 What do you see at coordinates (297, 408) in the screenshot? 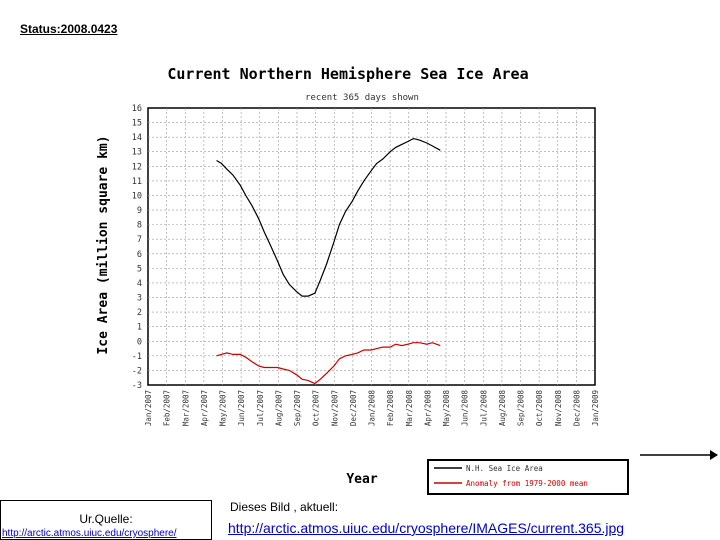
I see `x-tick-label: Sep/2007` at bounding box center [297, 408].